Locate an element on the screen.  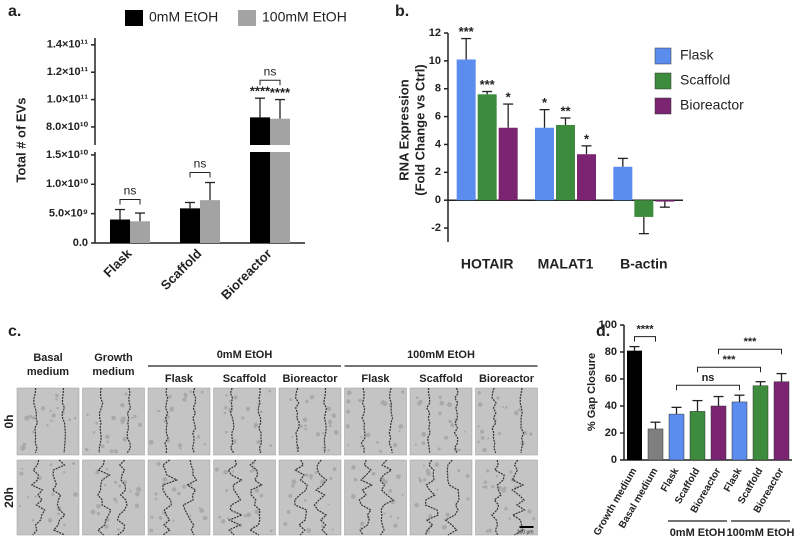
column-label: Flask is located at coordinates (179, 379).